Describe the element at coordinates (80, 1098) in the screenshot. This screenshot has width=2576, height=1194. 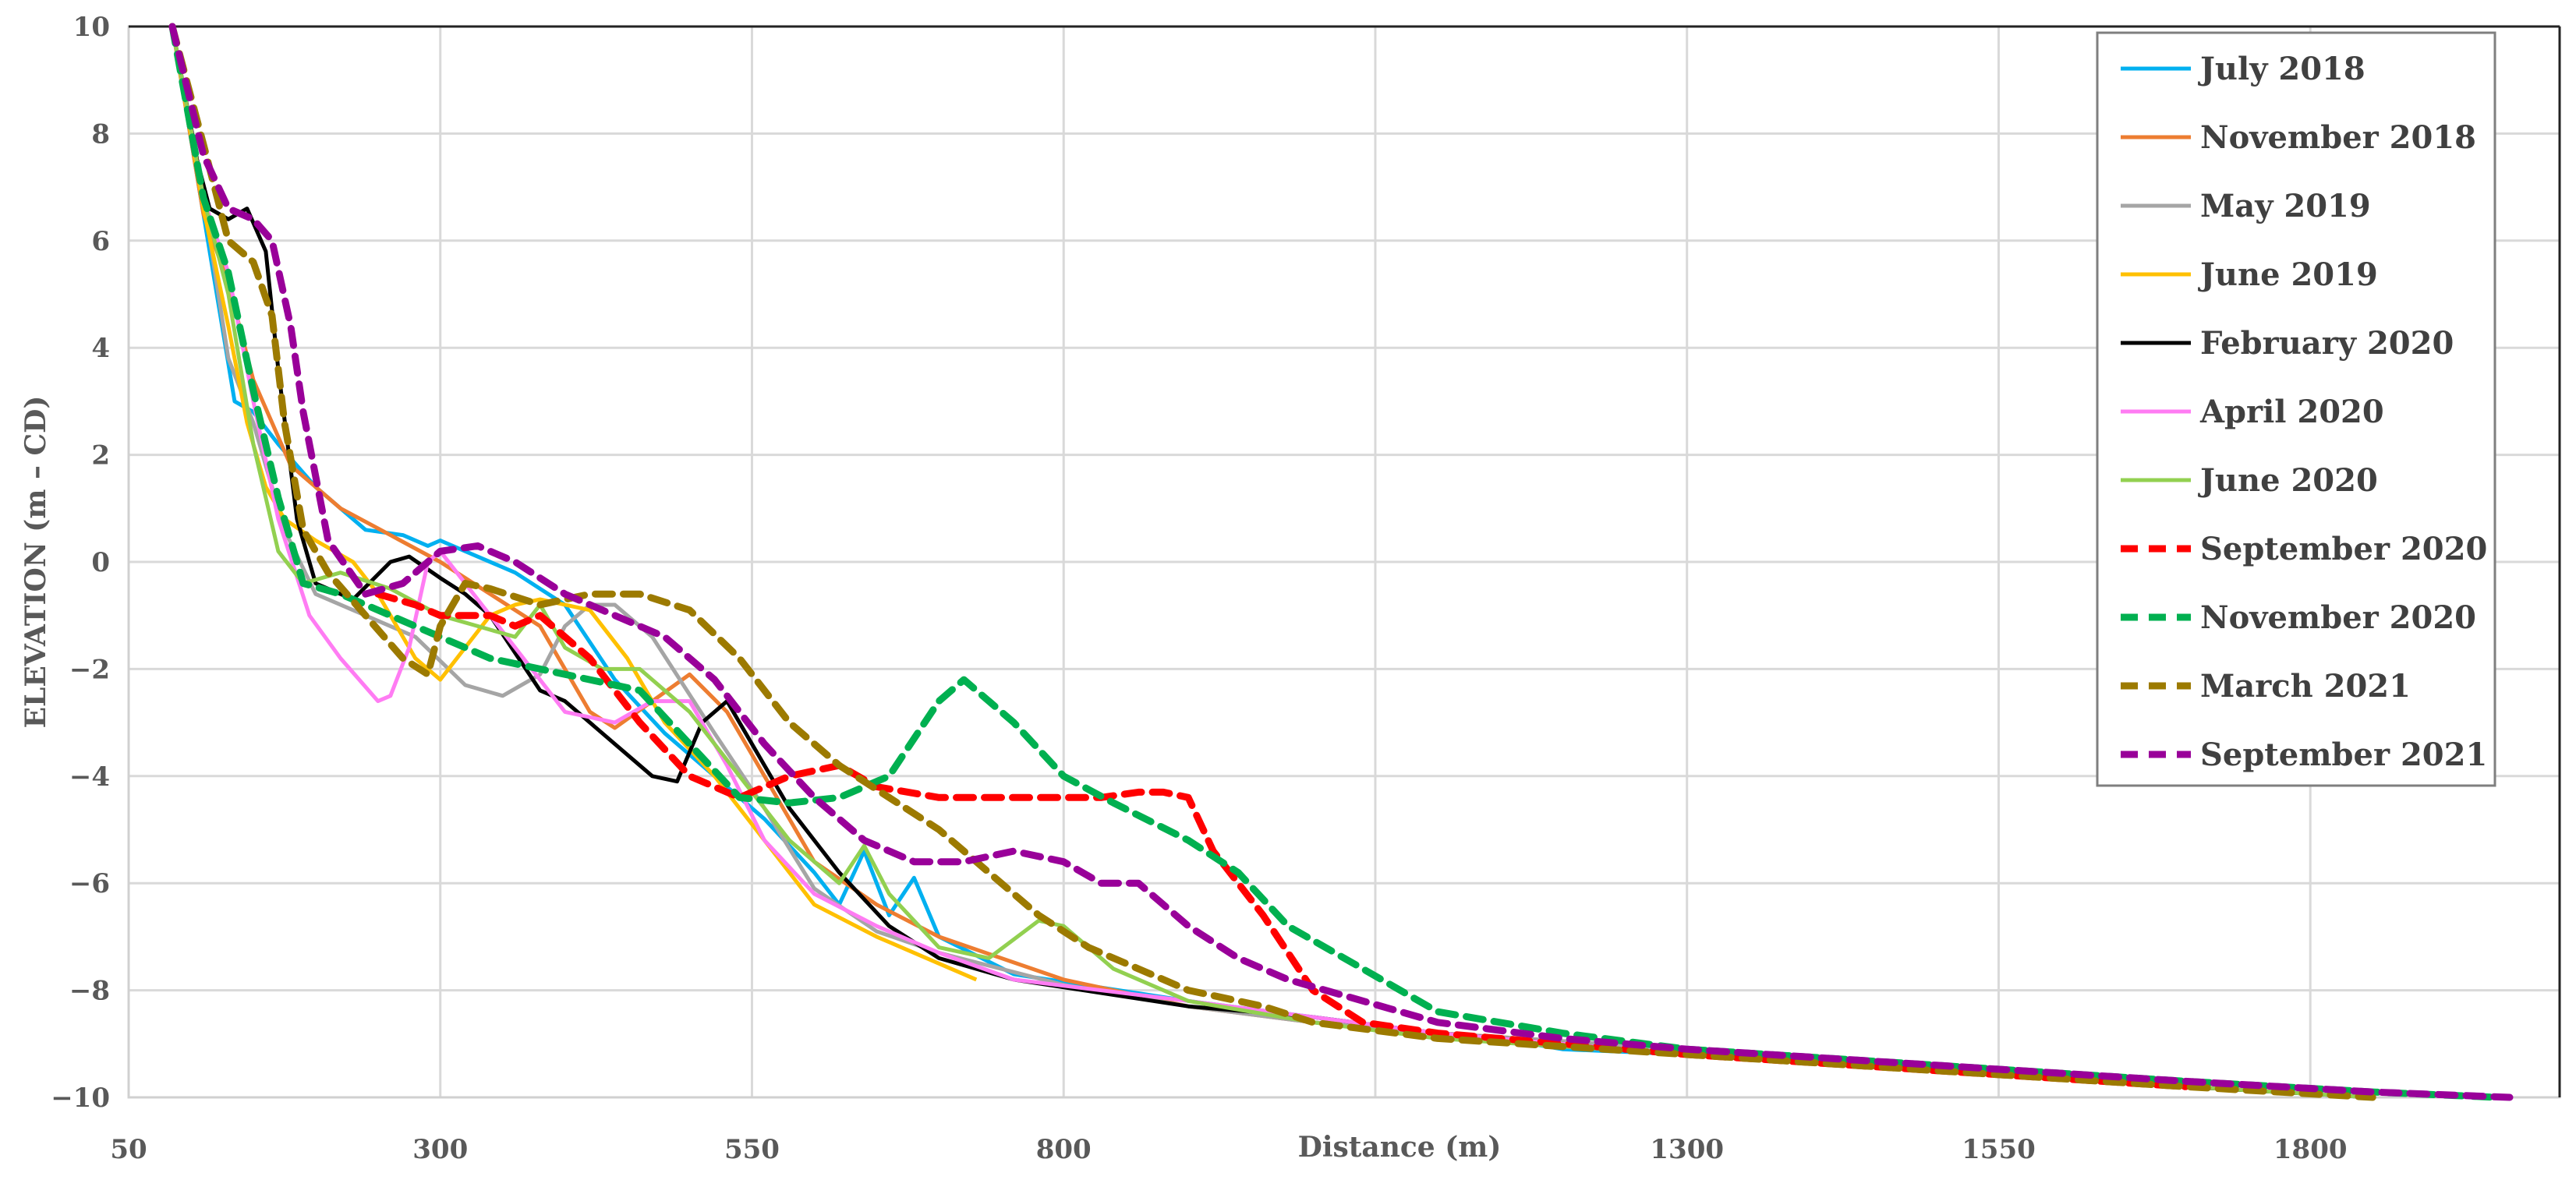
I see `y-tick-label: −10` at that location.